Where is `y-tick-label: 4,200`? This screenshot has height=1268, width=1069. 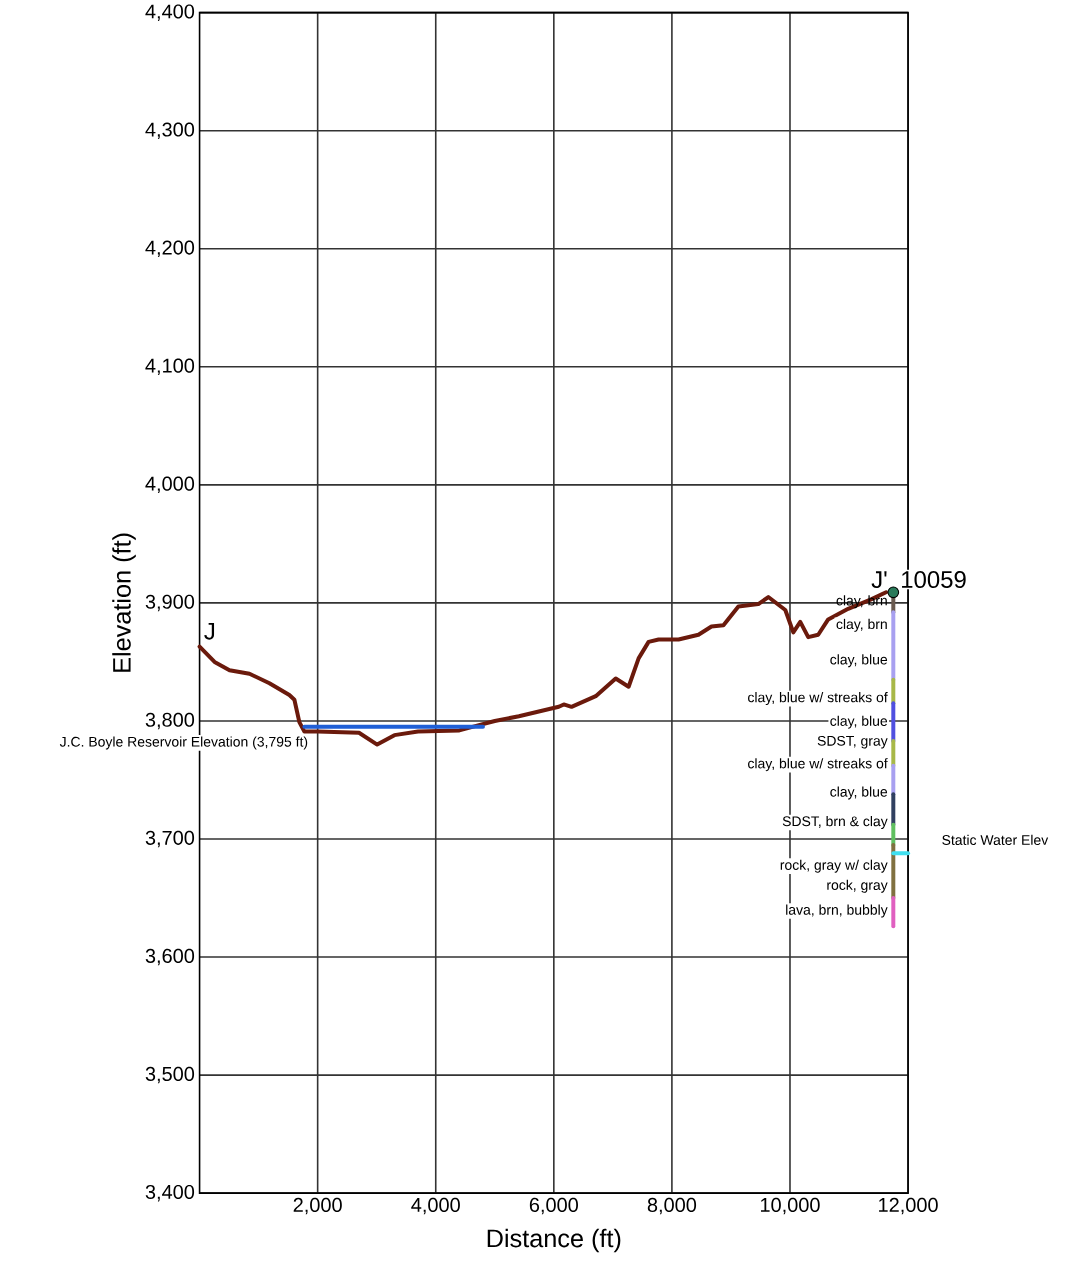
y-tick-label: 4,200 is located at coordinates (170, 248).